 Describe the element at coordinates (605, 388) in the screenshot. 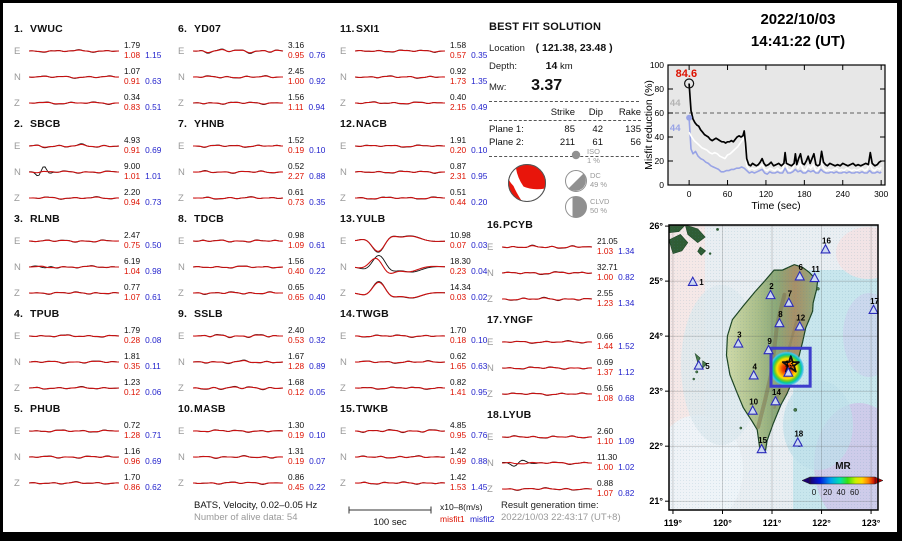

I see `peak-amplitude: 0.56` at that location.